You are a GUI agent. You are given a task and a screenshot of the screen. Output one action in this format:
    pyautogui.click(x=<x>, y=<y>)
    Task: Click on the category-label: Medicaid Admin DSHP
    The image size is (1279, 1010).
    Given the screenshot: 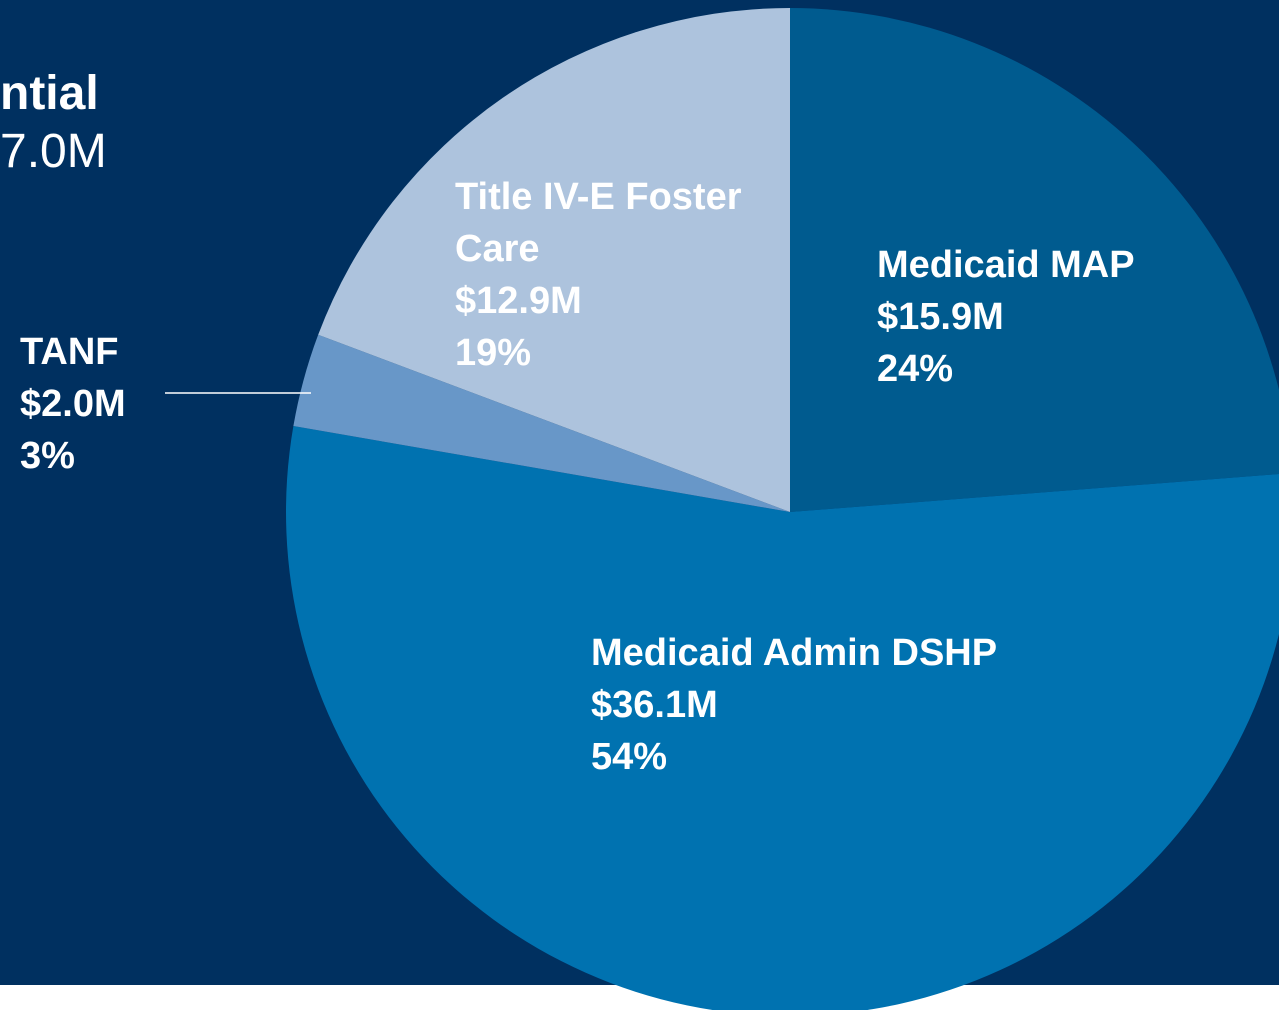 What is the action you would take?
    pyautogui.click(x=794, y=653)
    